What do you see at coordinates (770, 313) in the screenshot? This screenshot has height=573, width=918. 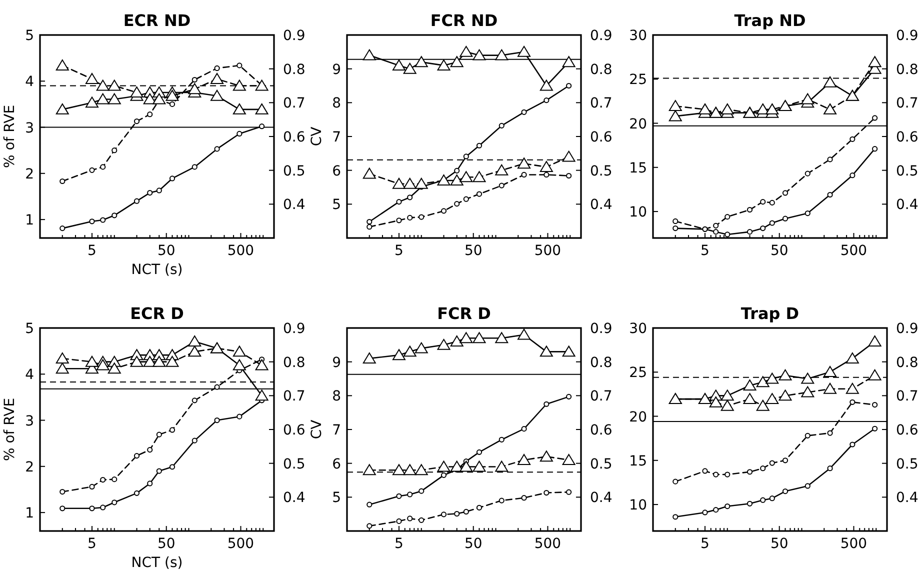 I see `chart-title: Trap D` at bounding box center [770, 313].